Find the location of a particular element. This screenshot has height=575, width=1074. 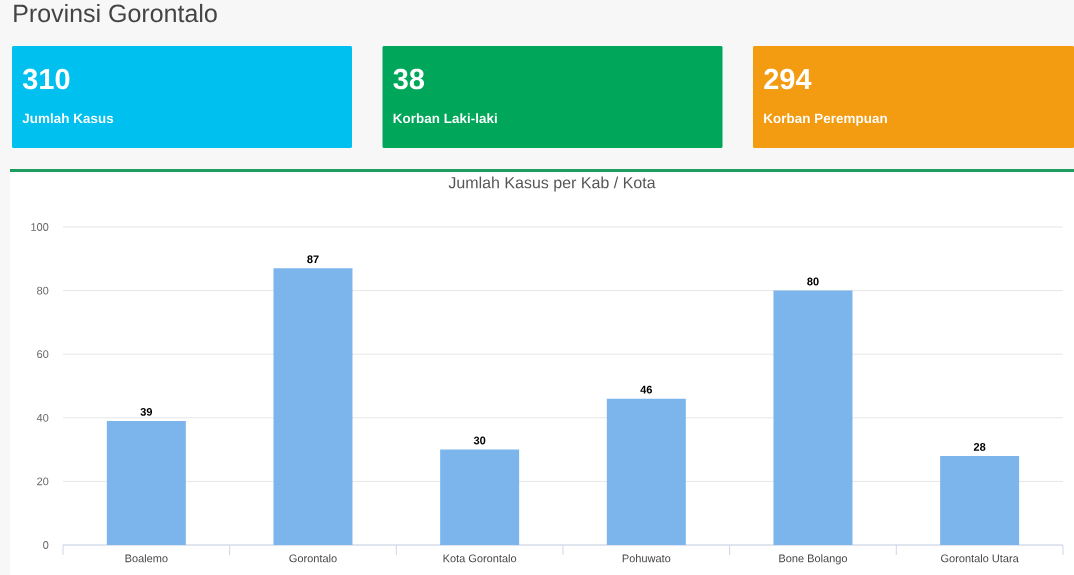

x-tick-label: Kota Gorontalo is located at coordinates (480, 558).